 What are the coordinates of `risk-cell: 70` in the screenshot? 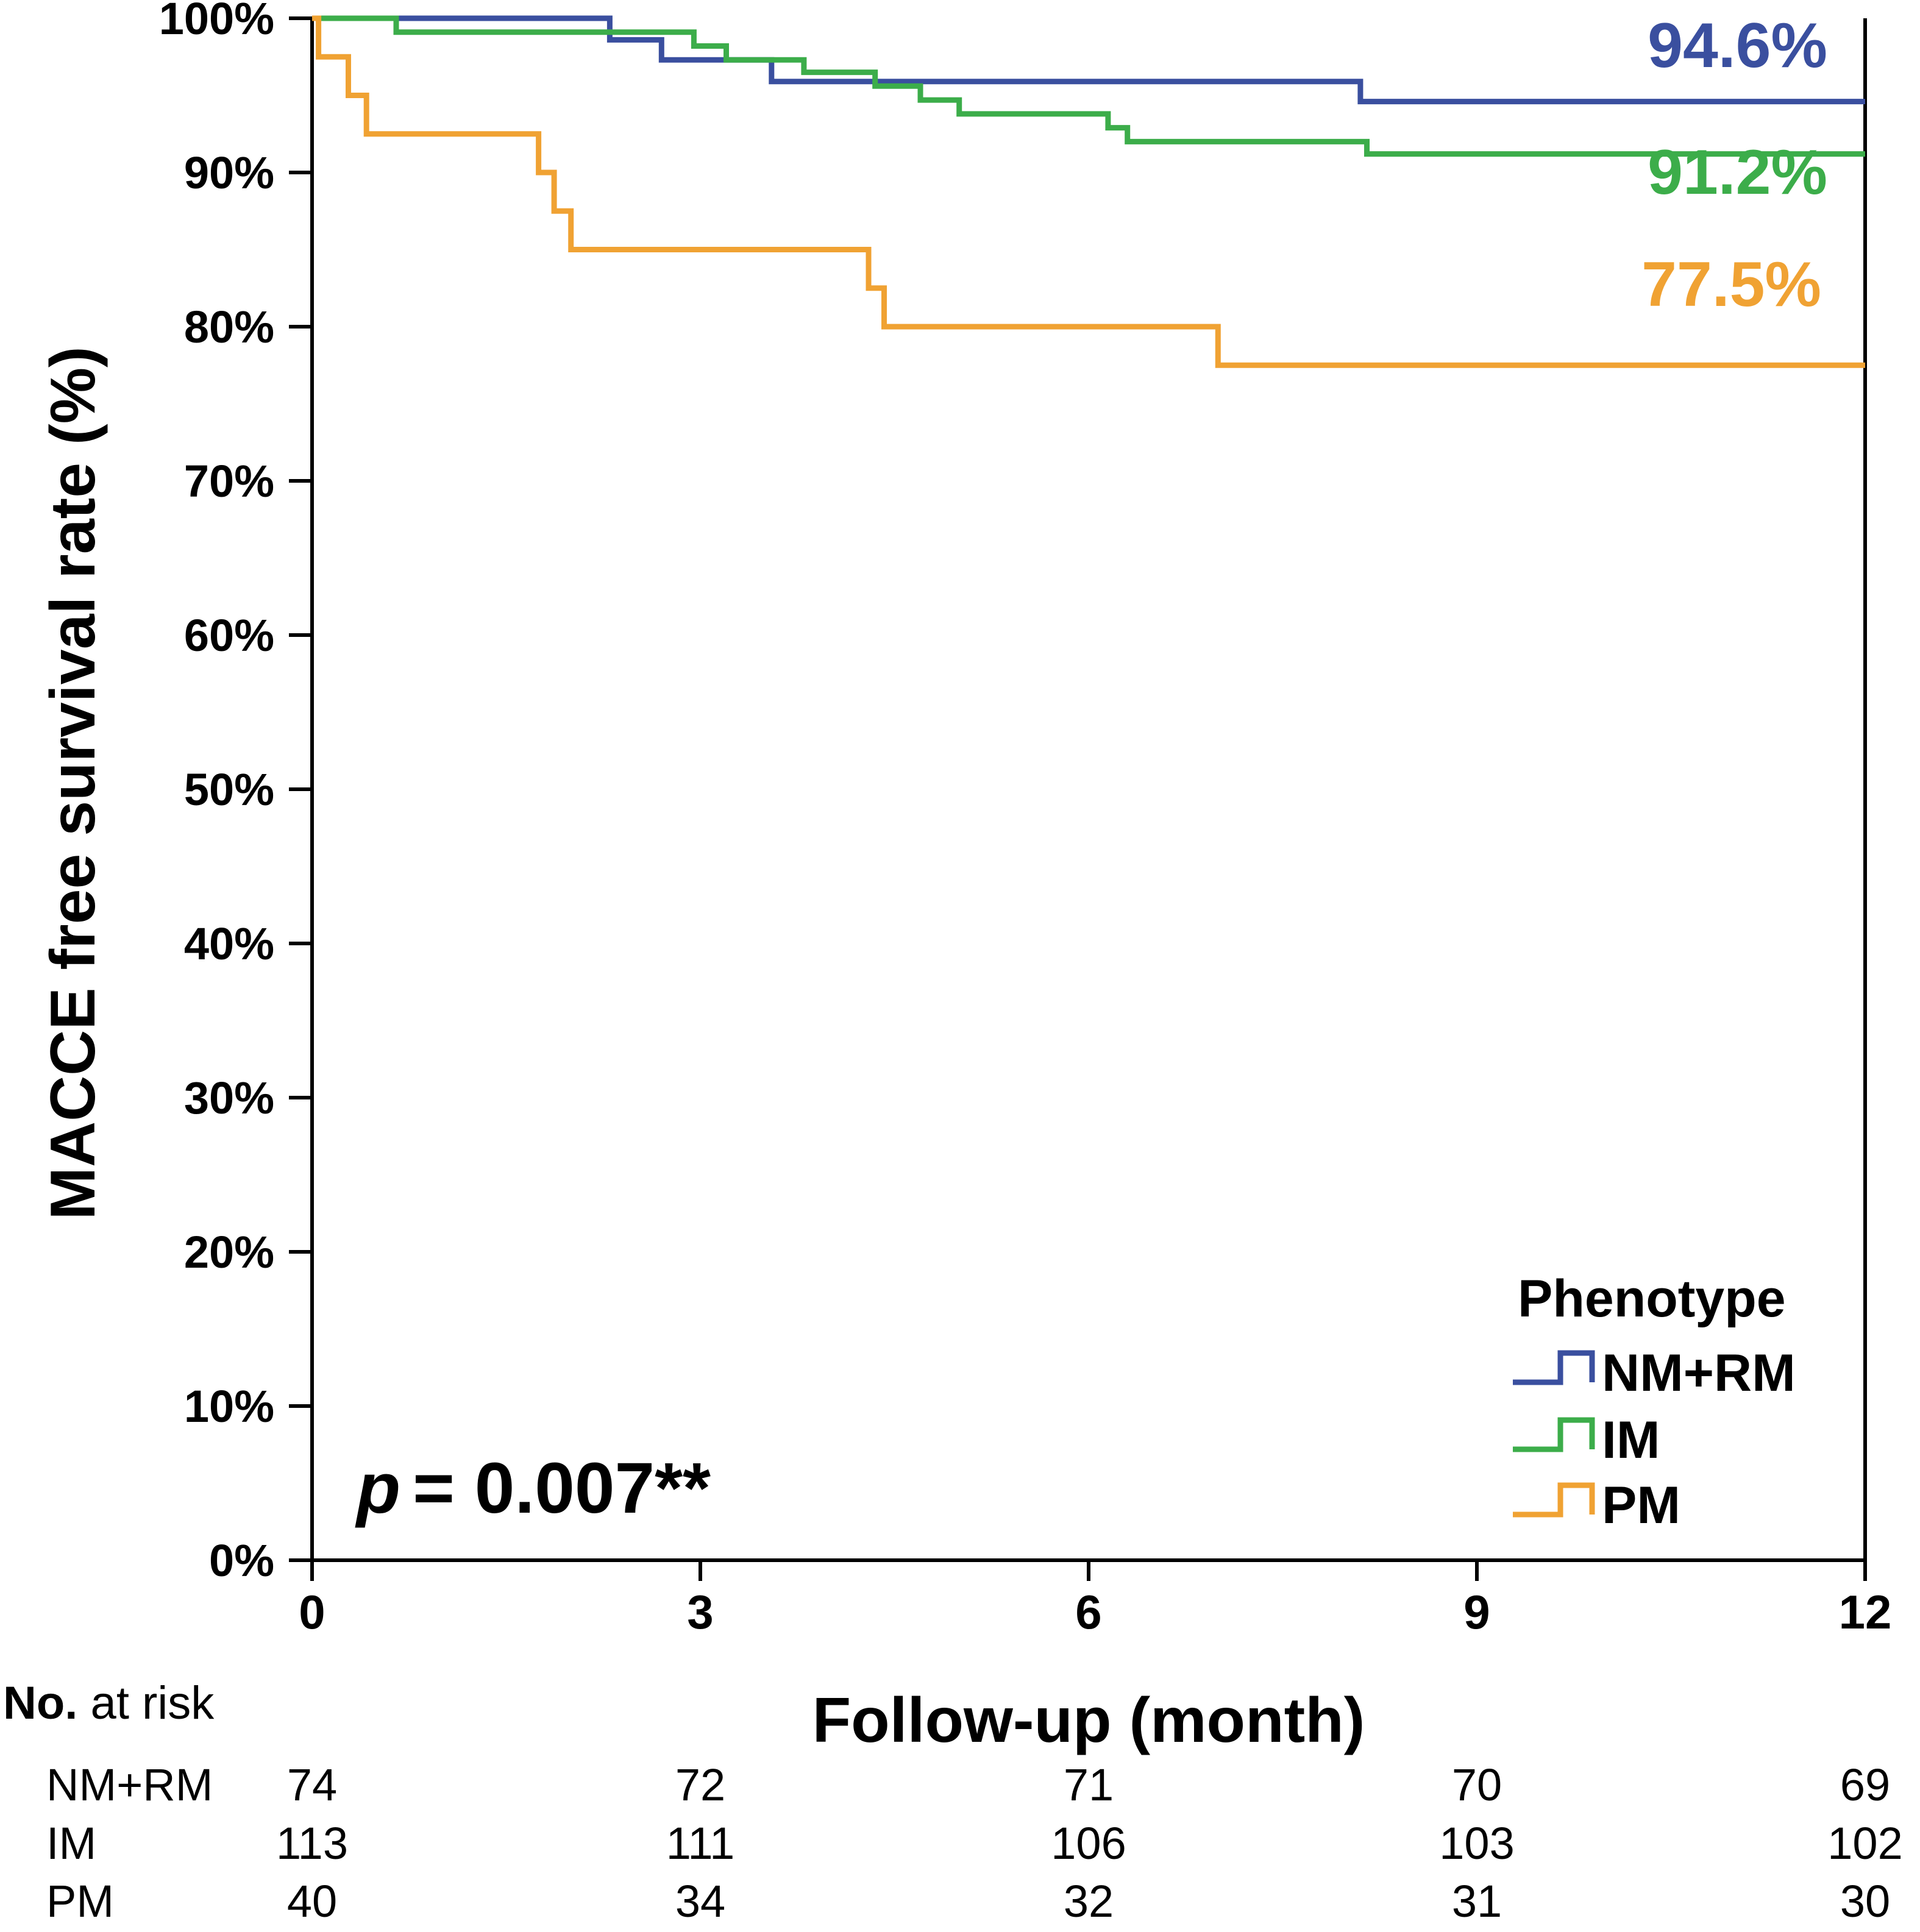 It's located at (1477, 1785).